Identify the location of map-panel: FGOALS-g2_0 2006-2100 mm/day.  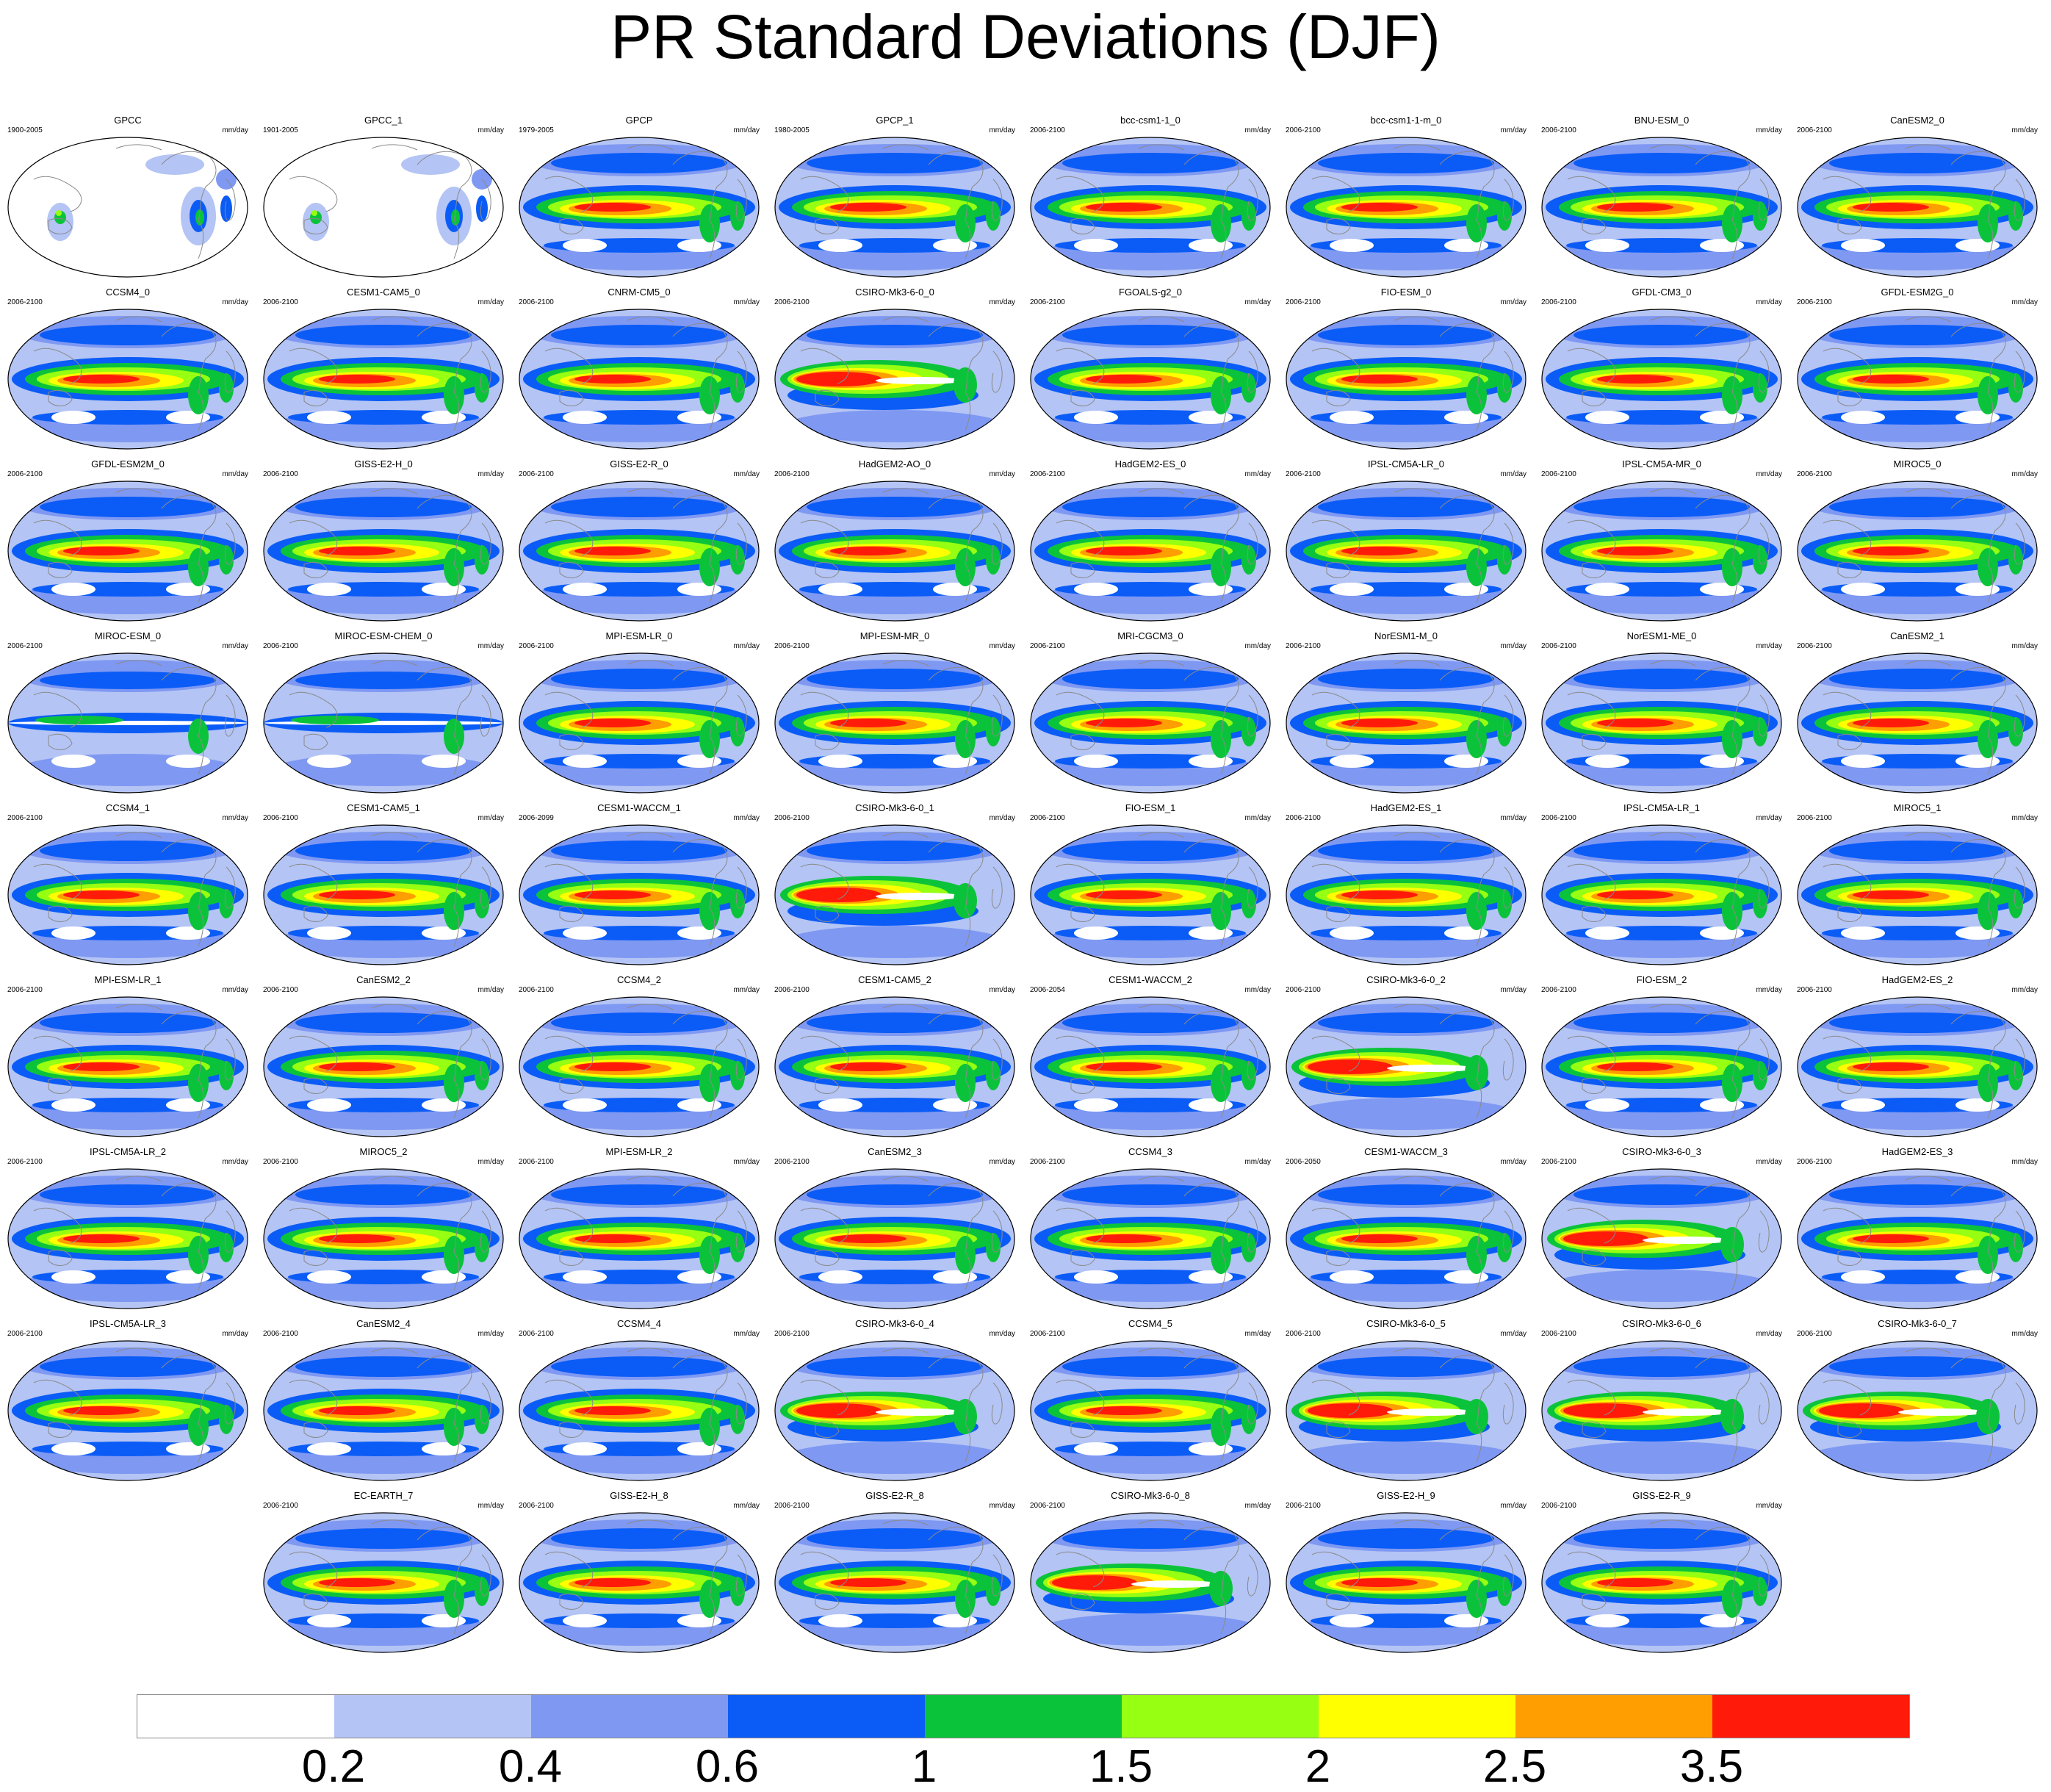
(1150, 370).